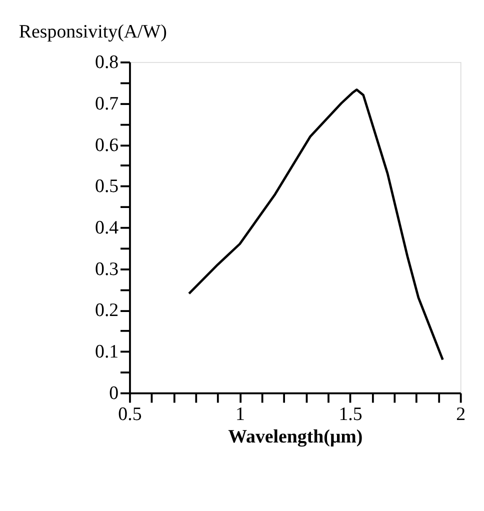  I want to click on x-axis-title: Wavelength(μm), so click(295, 437).